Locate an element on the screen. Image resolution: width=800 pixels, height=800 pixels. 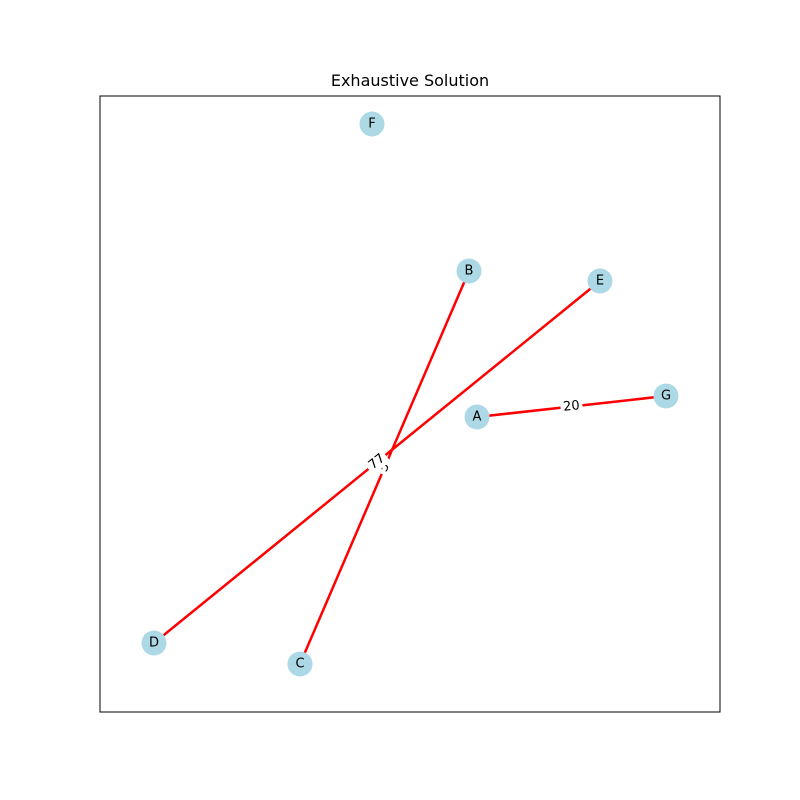
edge-weight-text: 20 is located at coordinates (571, 406).